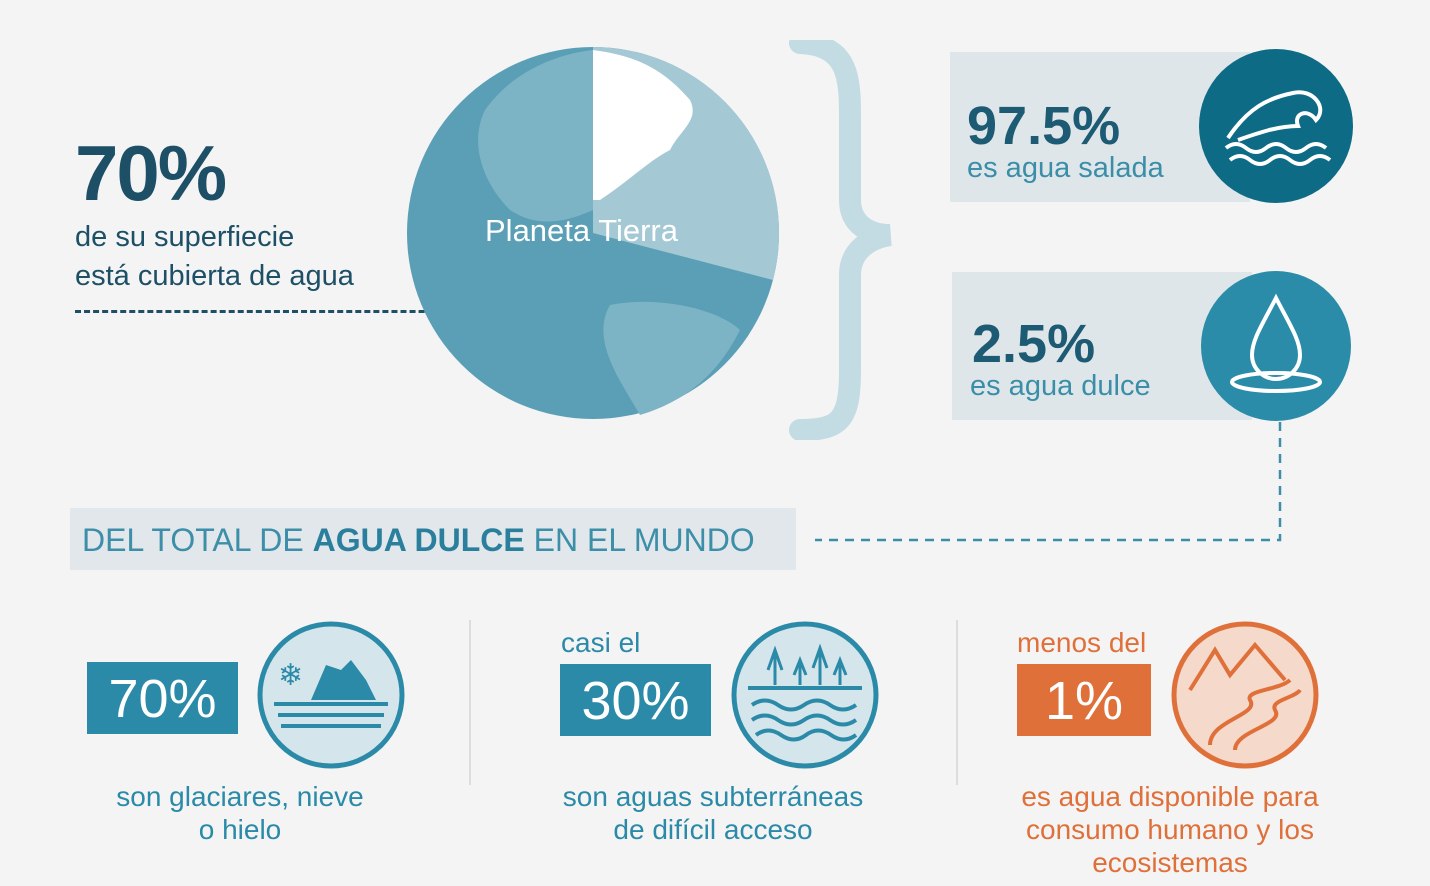  Describe the element at coordinates (240, 796) in the screenshot. I see `caption-line: son glaciares, nieve` at that location.